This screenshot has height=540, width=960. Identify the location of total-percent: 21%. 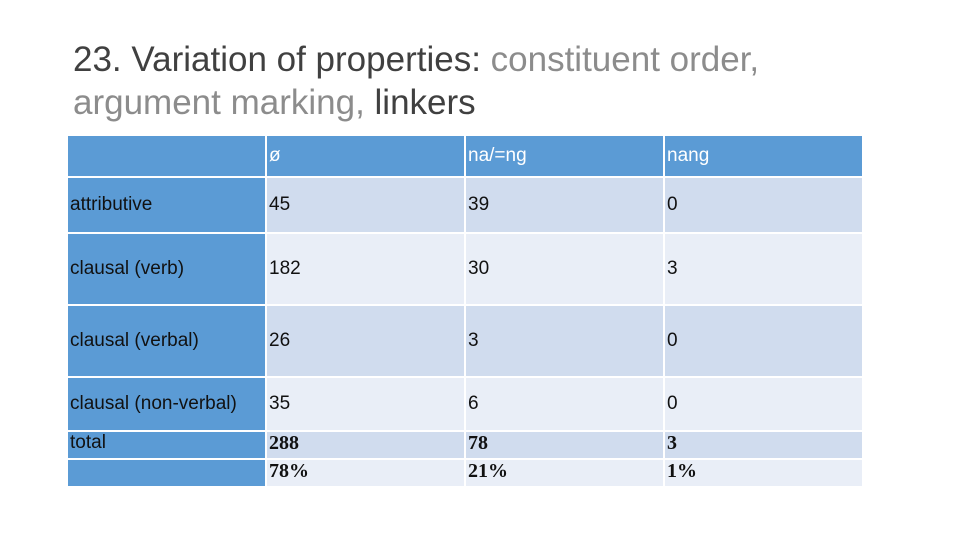
(564, 473).